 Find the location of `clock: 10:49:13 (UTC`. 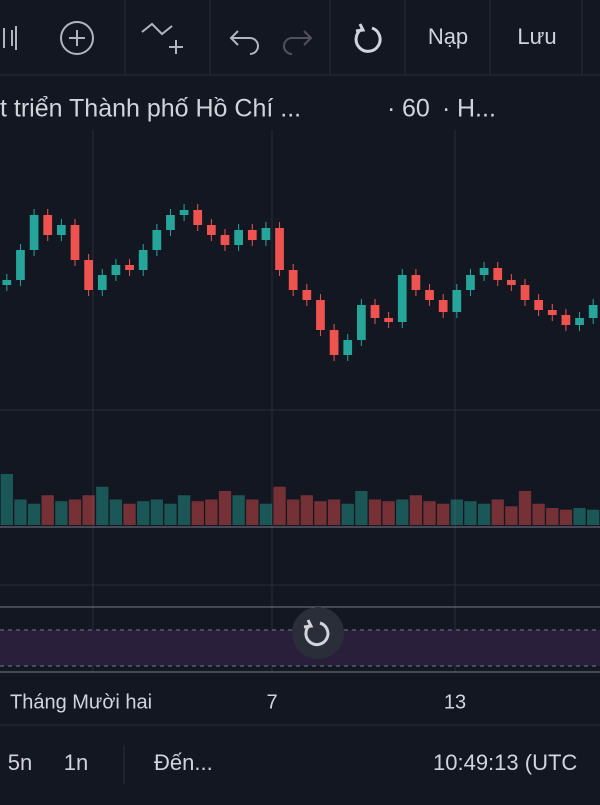

clock: 10:49:13 (UTC is located at coordinates (505, 762).